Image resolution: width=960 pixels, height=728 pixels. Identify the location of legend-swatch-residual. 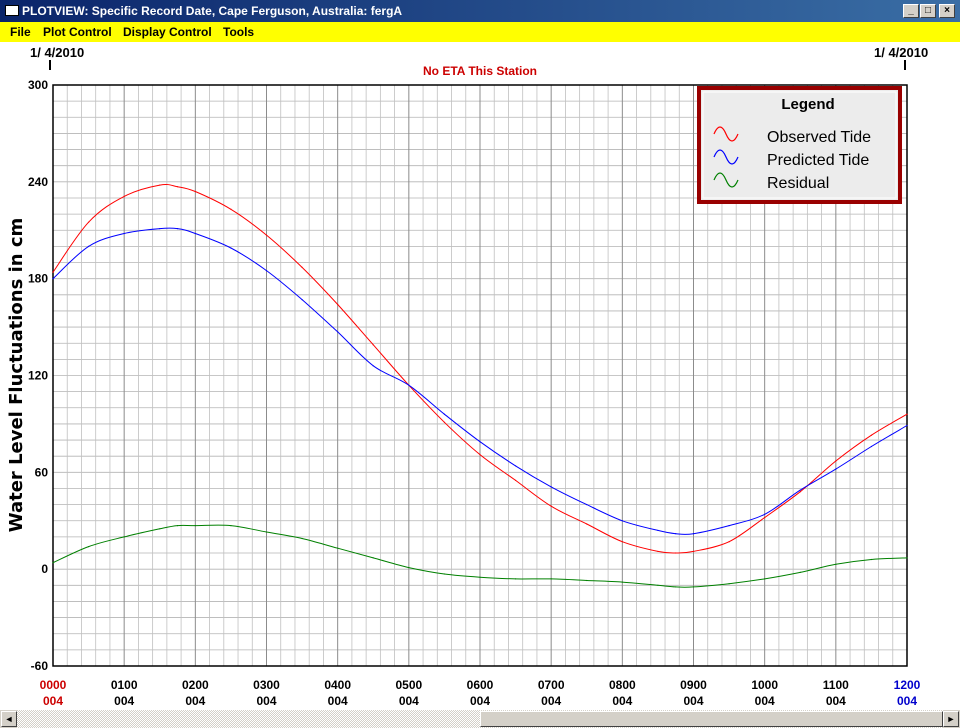
(726, 180).